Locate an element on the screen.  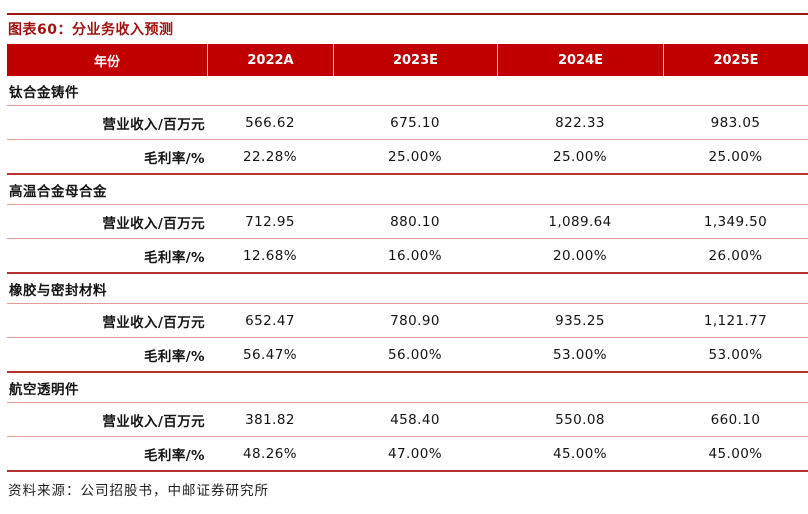
metric-value: 47.00% is located at coordinates (415, 453).